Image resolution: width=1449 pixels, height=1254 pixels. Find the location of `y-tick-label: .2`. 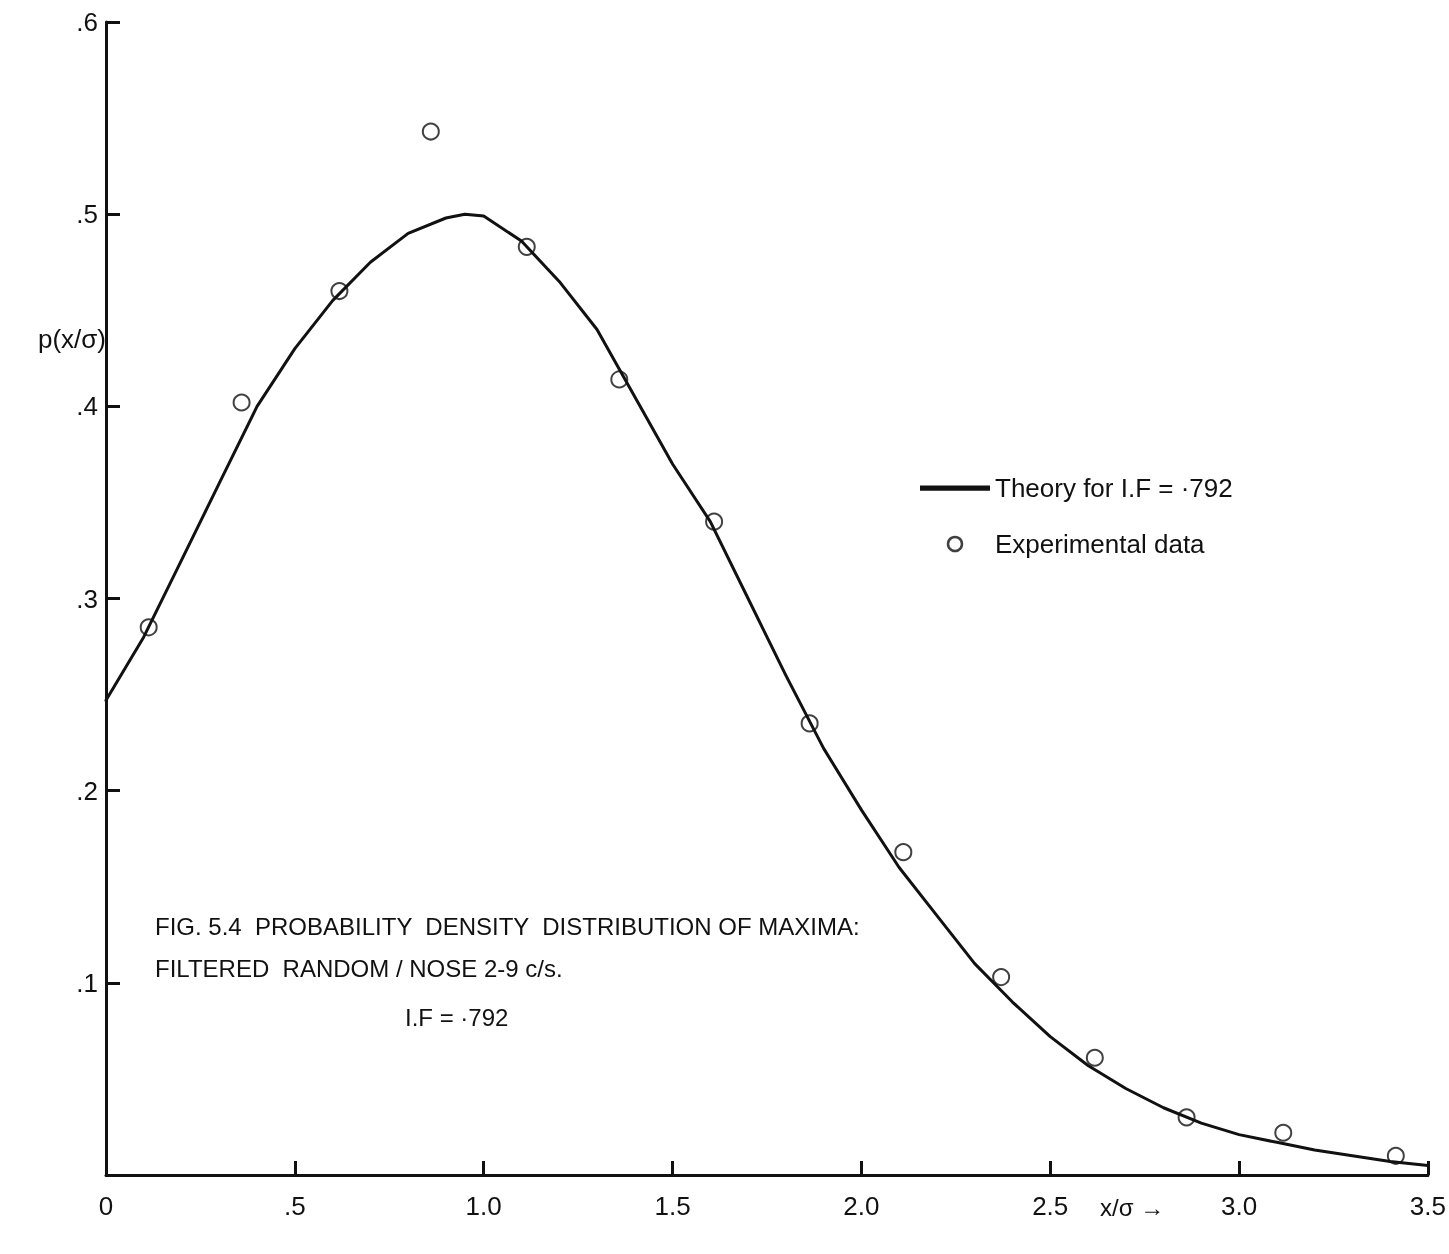

y-tick-label: .2 is located at coordinates (87, 790).